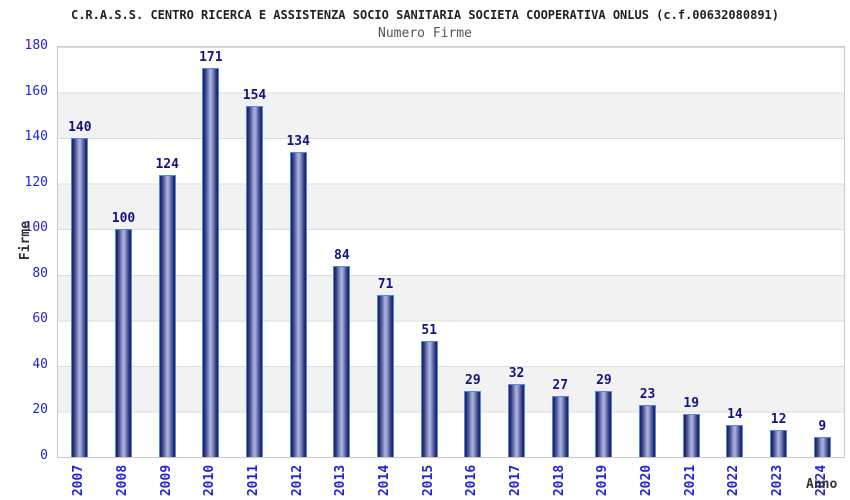  I want to click on year-label: 2008, so click(122, 480).